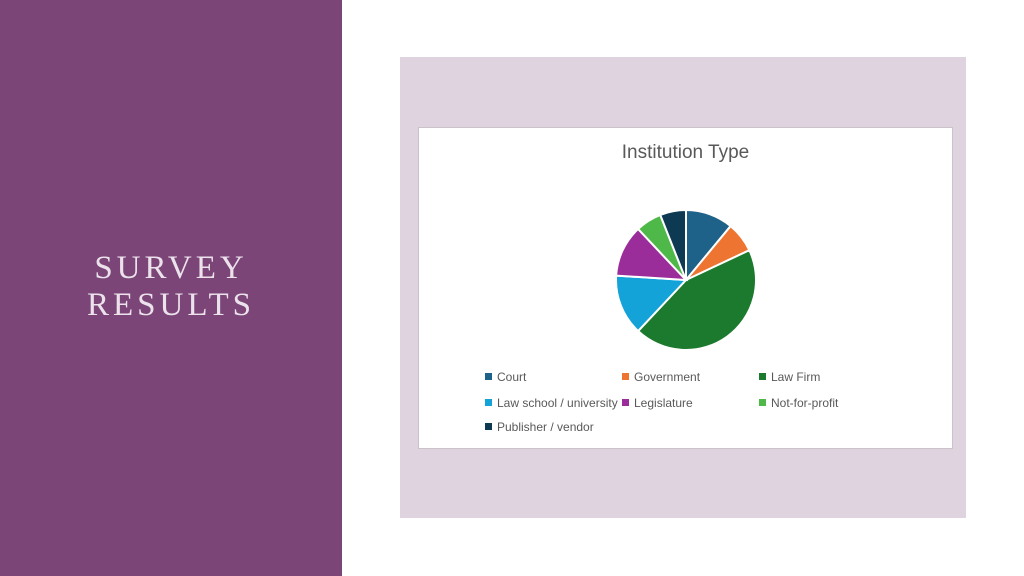  Describe the element at coordinates (685, 152) in the screenshot. I see `chart-title: Institution Type` at that location.